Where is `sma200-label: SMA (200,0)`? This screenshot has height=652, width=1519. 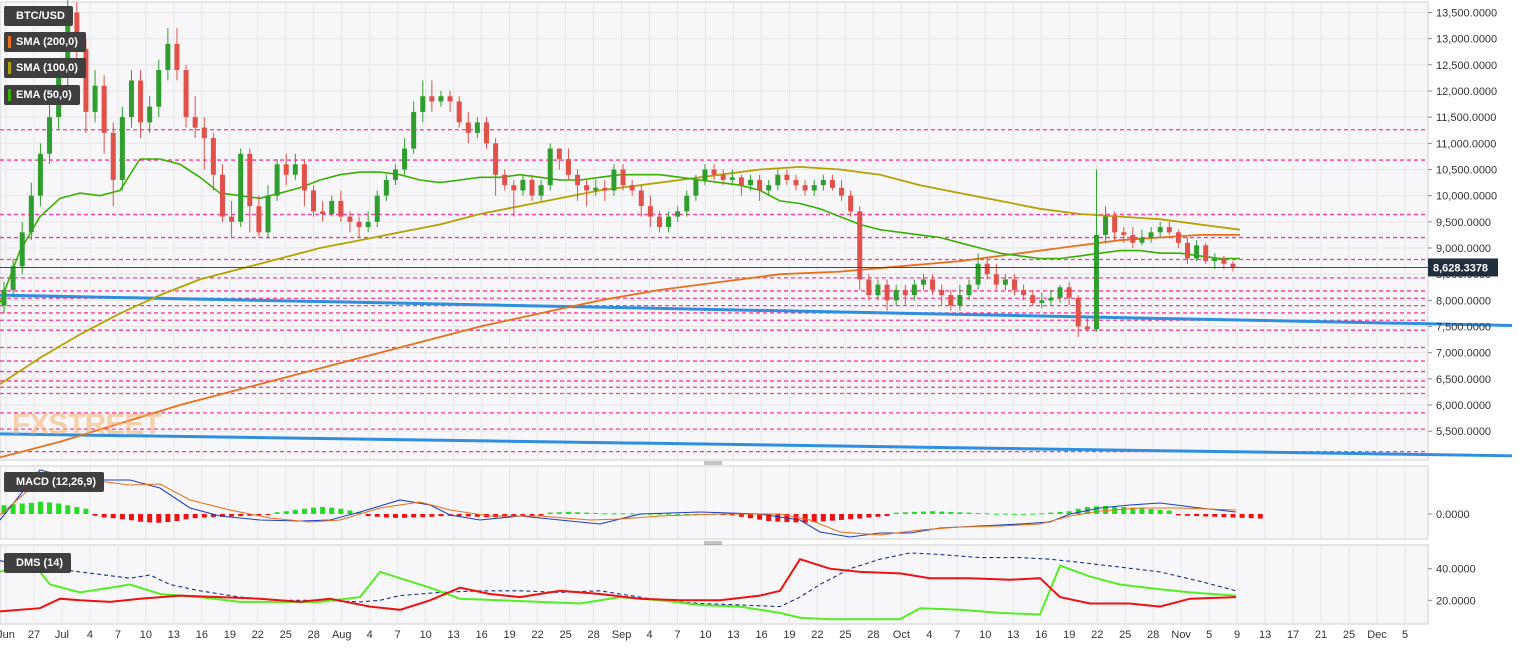
sma200-label: SMA (200,0) is located at coordinates (45, 42).